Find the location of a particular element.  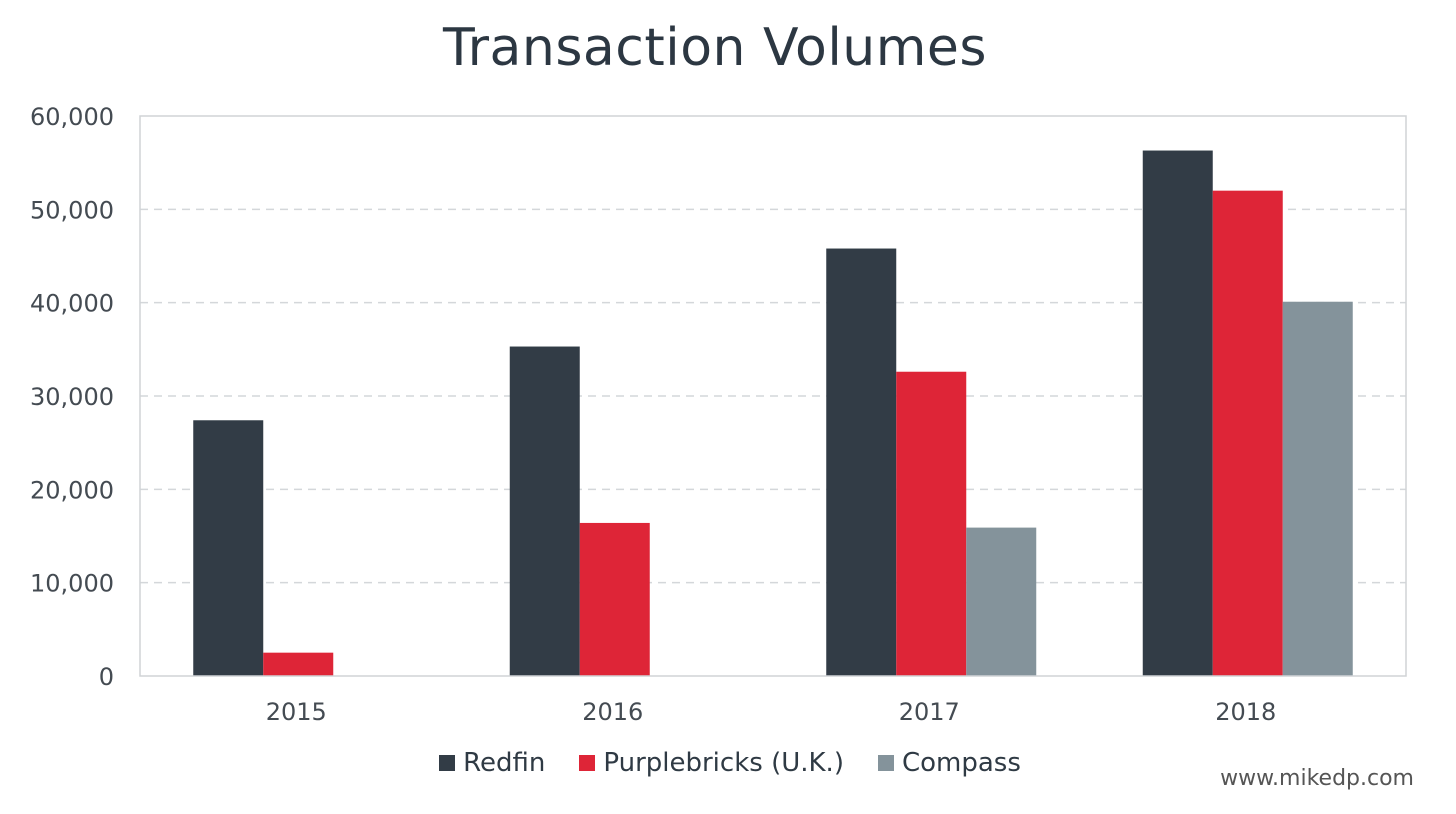

x-tick-label: 2018 is located at coordinates (1245, 712).